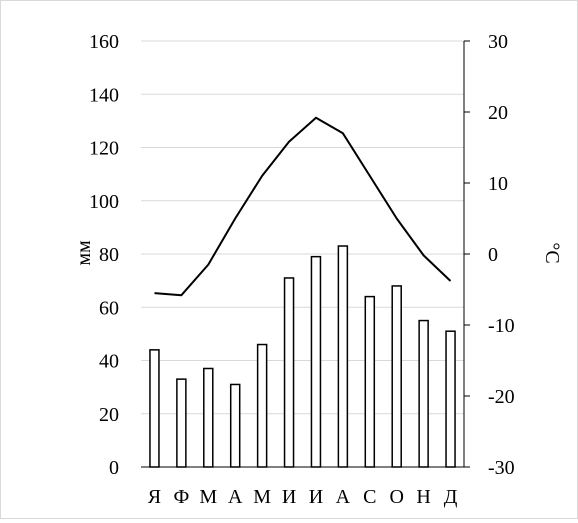 The width and height of the screenshot is (578, 523). I want to click on y-tick-label-right: -20, so click(501, 397).